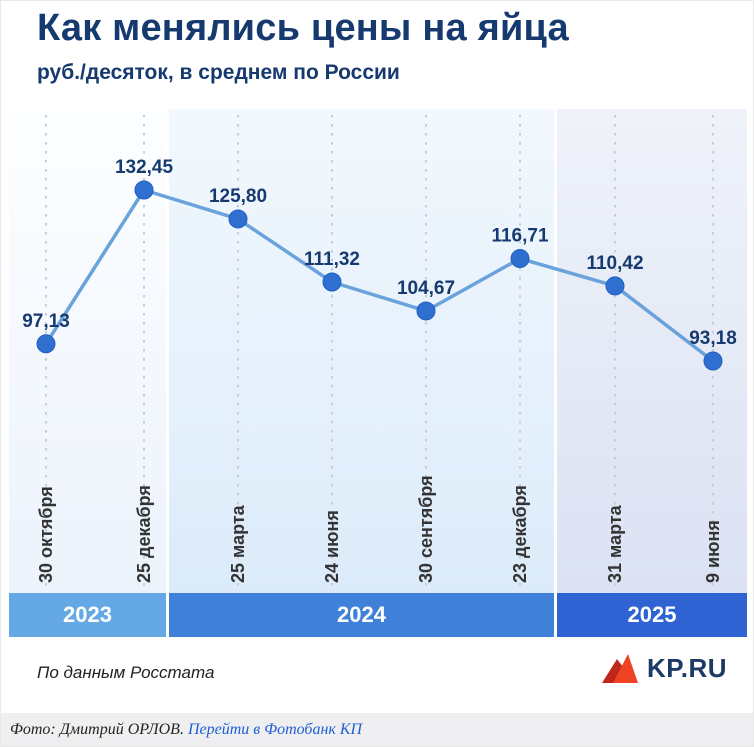  I want to click on page-title: Как менялись цены на яйца, so click(303, 28).